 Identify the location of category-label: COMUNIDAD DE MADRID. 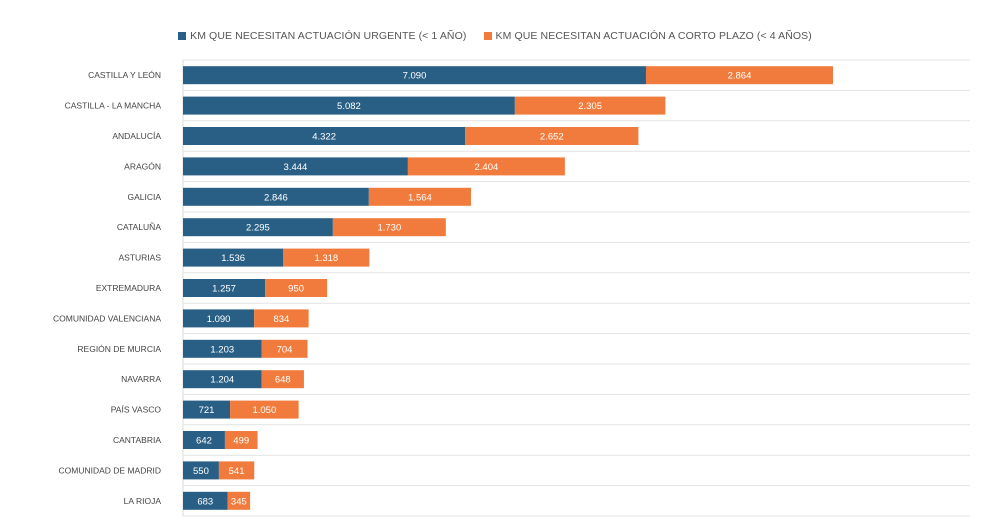
(110, 470).